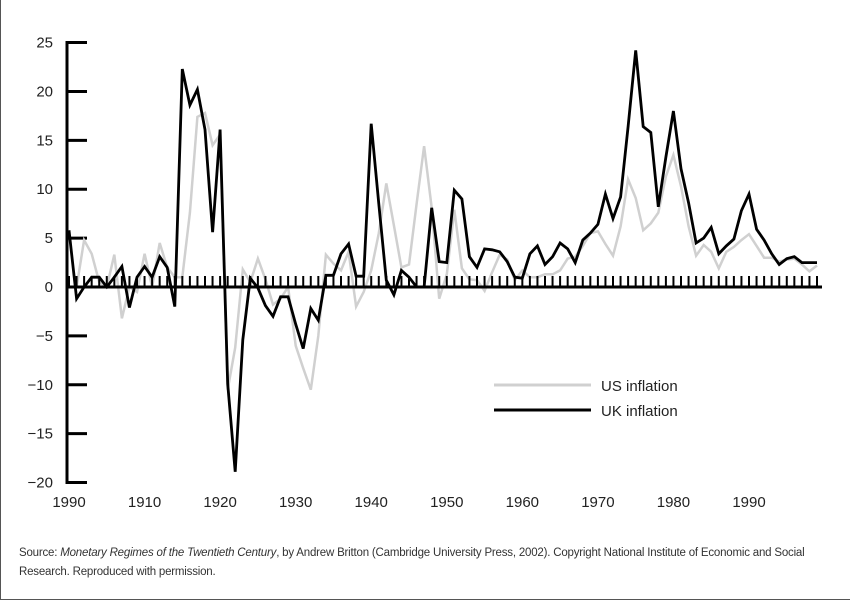 The height and width of the screenshot is (600, 850). What do you see at coordinates (371, 502) in the screenshot?
I see `x-tick-label: 1940` at bounding box center [371, 502].